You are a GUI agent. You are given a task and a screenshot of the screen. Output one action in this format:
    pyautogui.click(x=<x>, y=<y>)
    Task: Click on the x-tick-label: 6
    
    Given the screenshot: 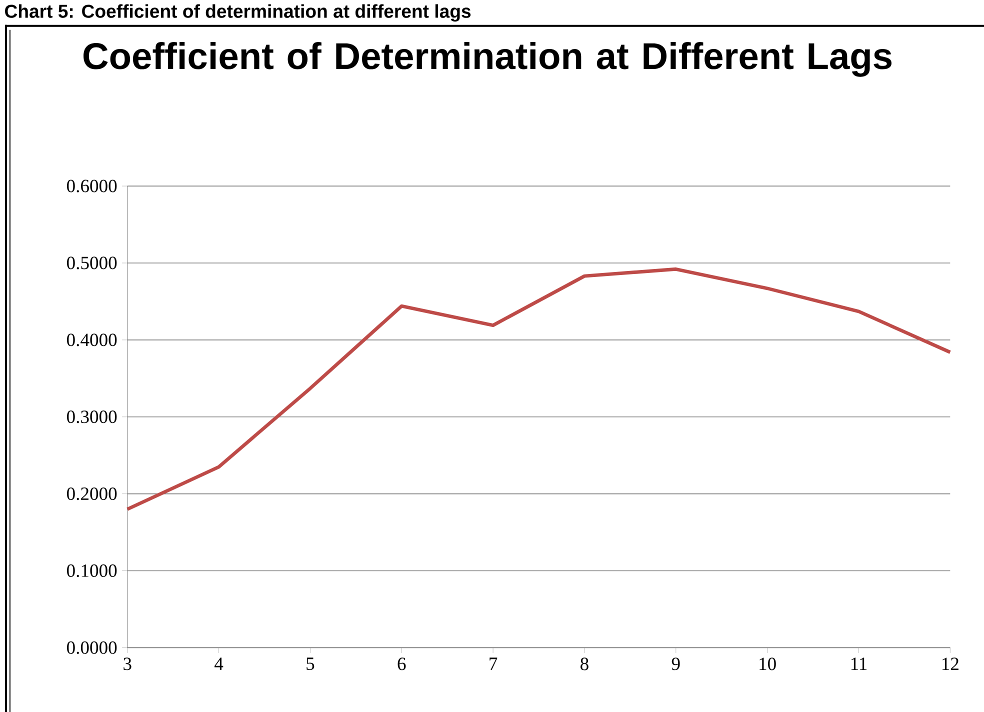 What is the action you would take?
    pyautogui.click(x=402, y=664)
    